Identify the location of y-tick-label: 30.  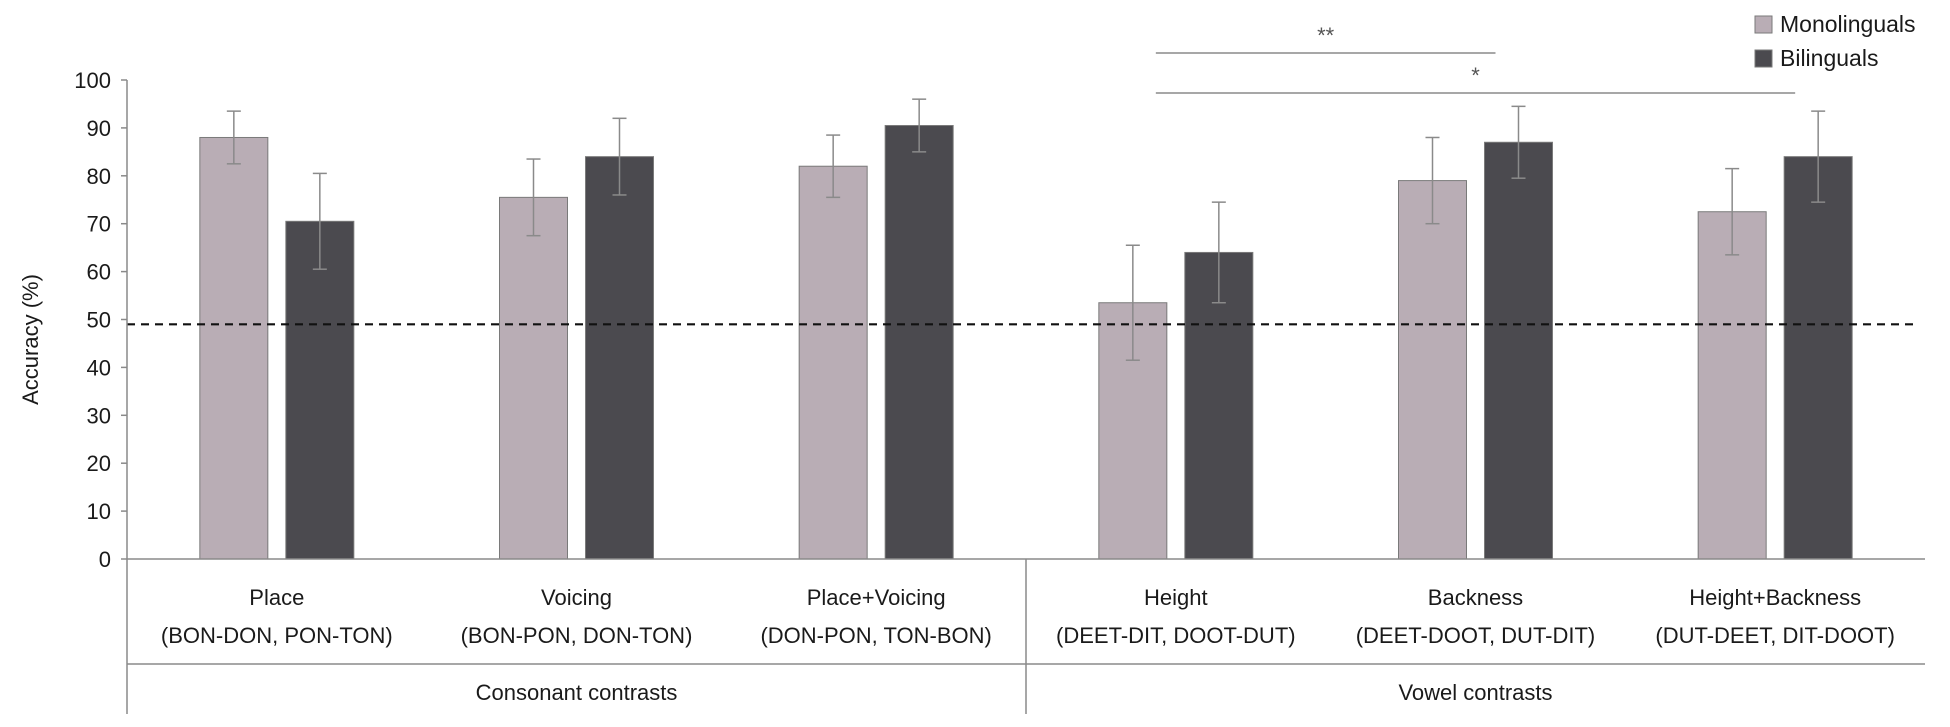
(99, 415).